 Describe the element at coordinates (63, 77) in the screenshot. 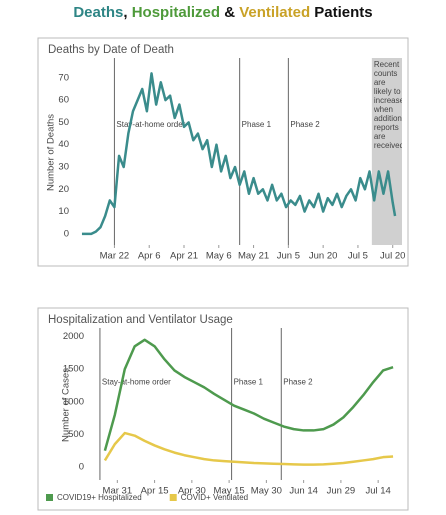

I see `y-tick-label: 70` at that location.